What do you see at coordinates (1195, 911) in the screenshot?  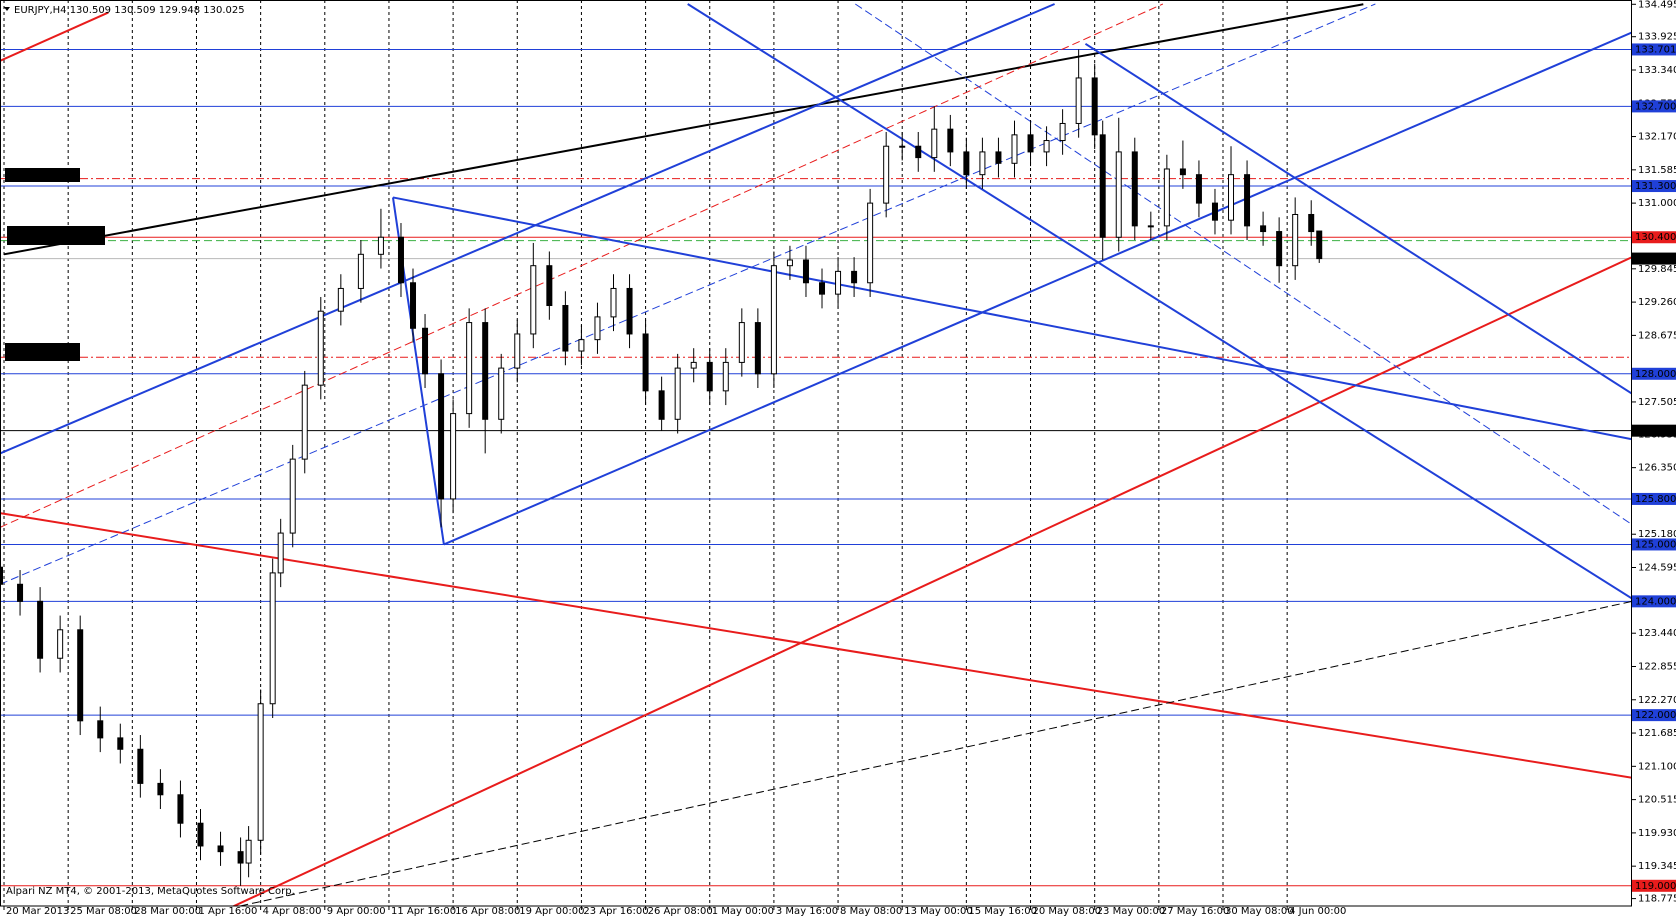 I see `x-tick-label: 27 May 16:00` at bounding box center [1195, 911].